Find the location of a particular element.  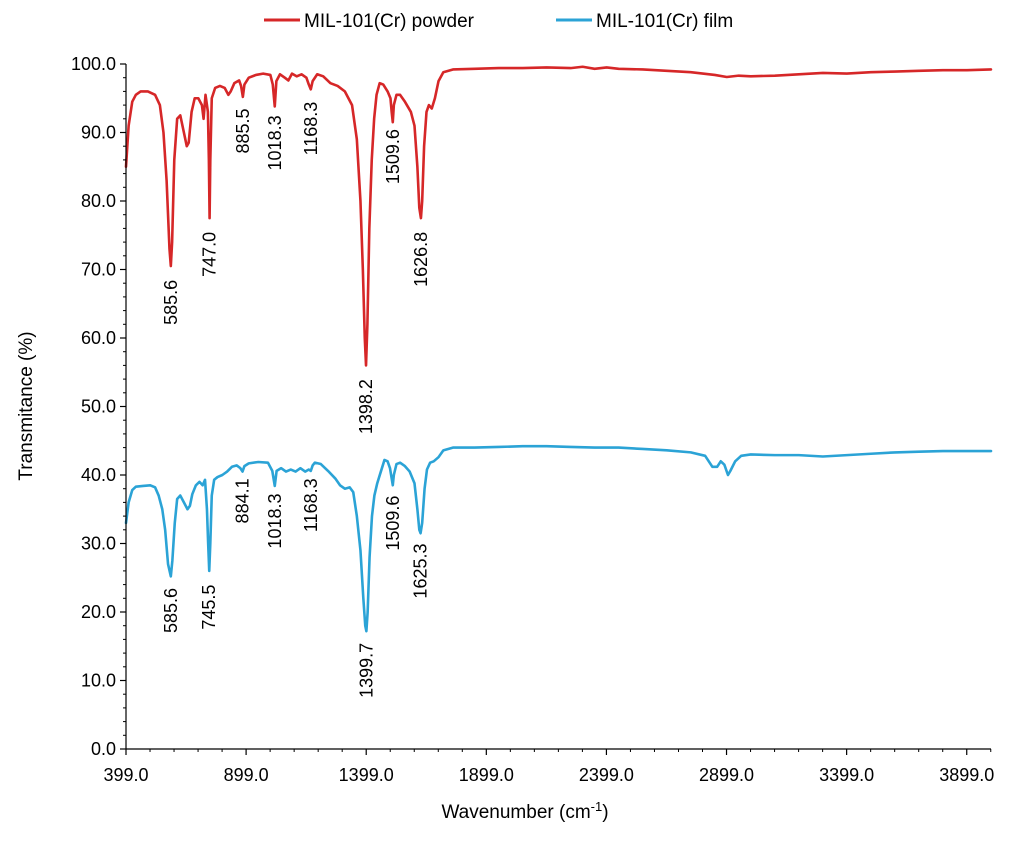

x-tick-label: 3399.0 is located at coordinates (846, 775).